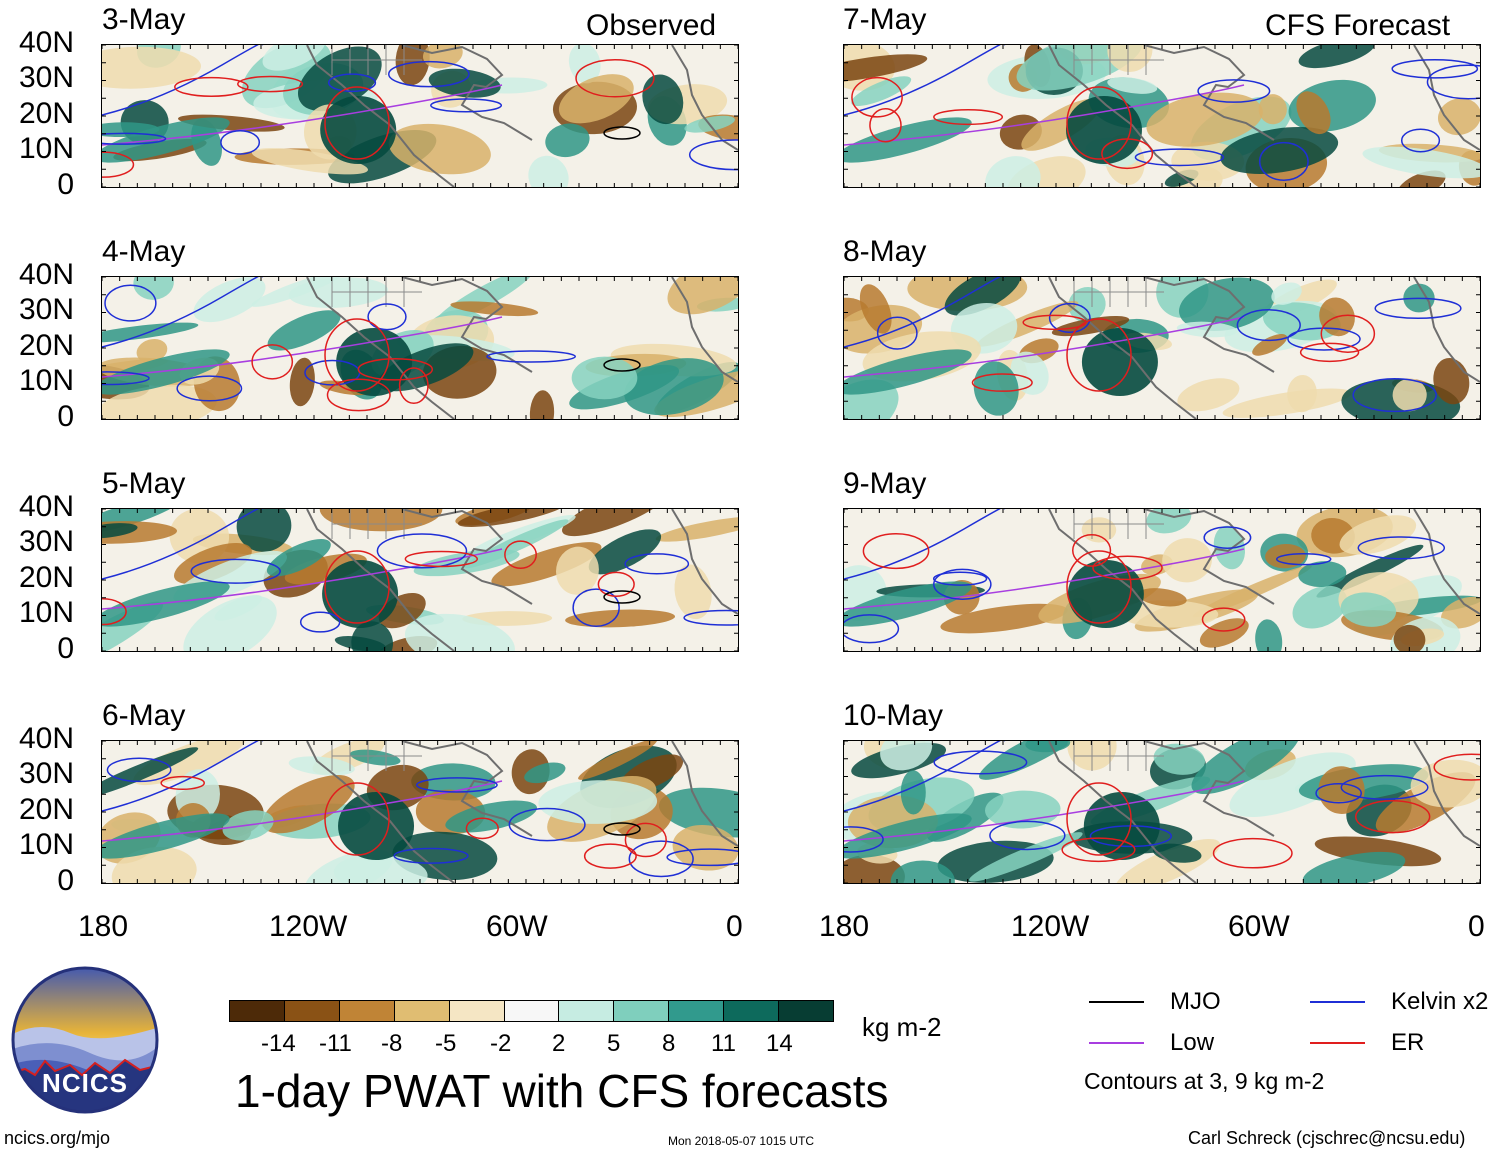 The height and width of the screenshot is (1157, 1510). Describe the element at coordinates (501, 1043) in the screenshot. I see `colorbar-tick: -2` at that location.